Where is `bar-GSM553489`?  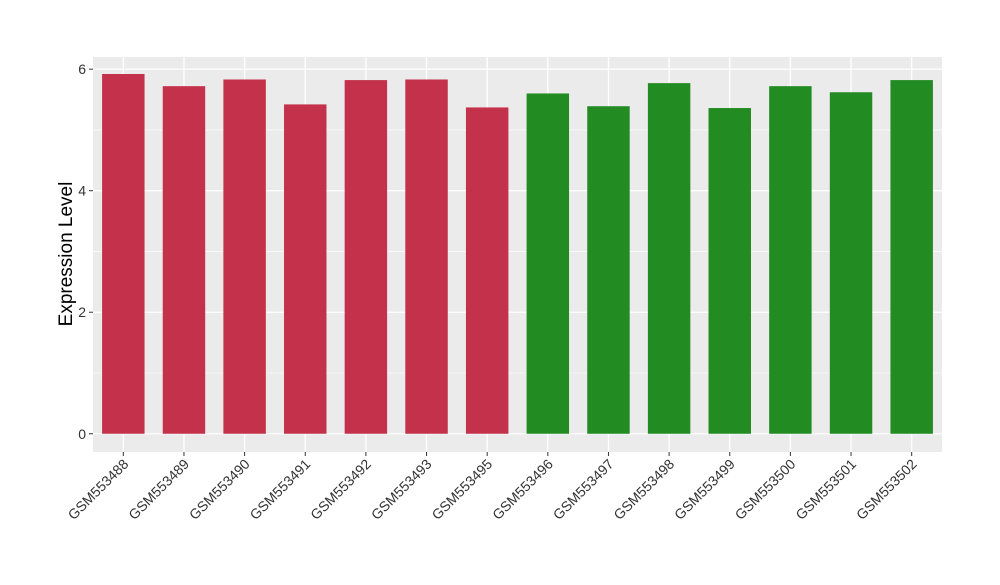
bar-GSM553489 is located at coordinates (184, 260).